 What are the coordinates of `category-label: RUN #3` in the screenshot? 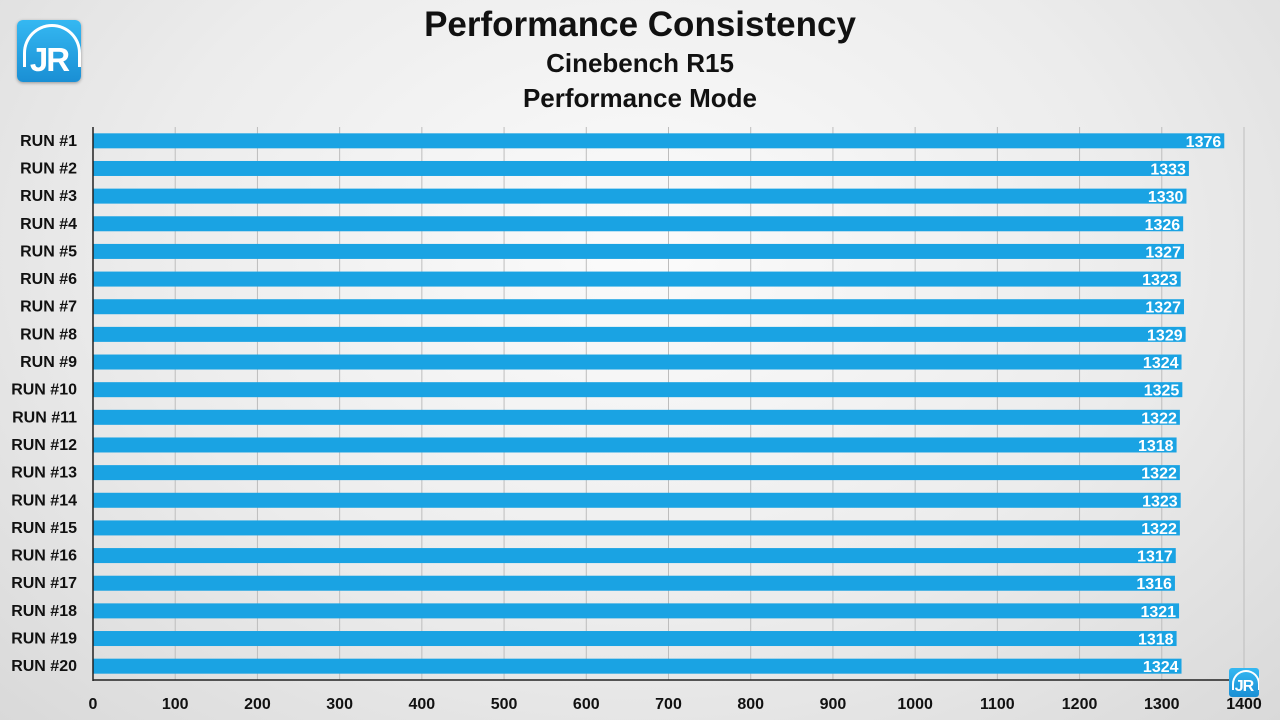 It's located at (48, 196).